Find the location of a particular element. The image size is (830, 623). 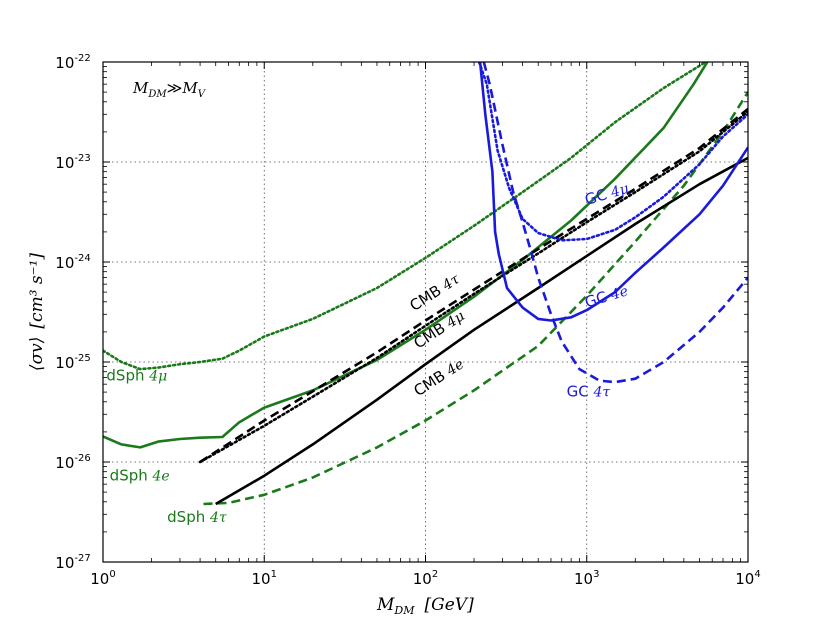

y-tick-label: 10-22 is located at coordinates (72, 62).